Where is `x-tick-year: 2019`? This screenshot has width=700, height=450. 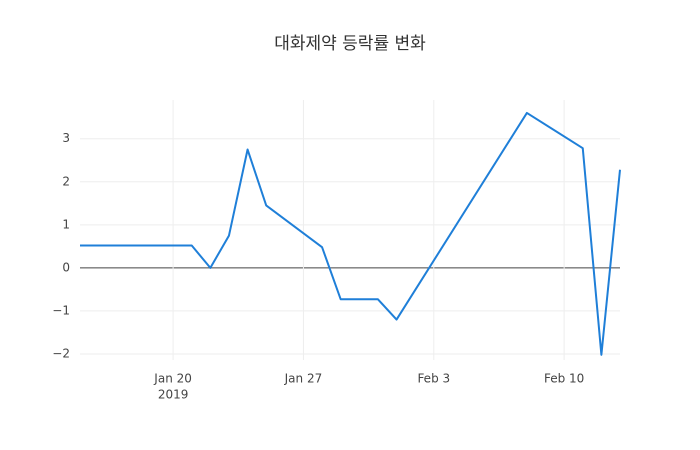
x-tick-year: 2019 is located at coordinates (173, 395).